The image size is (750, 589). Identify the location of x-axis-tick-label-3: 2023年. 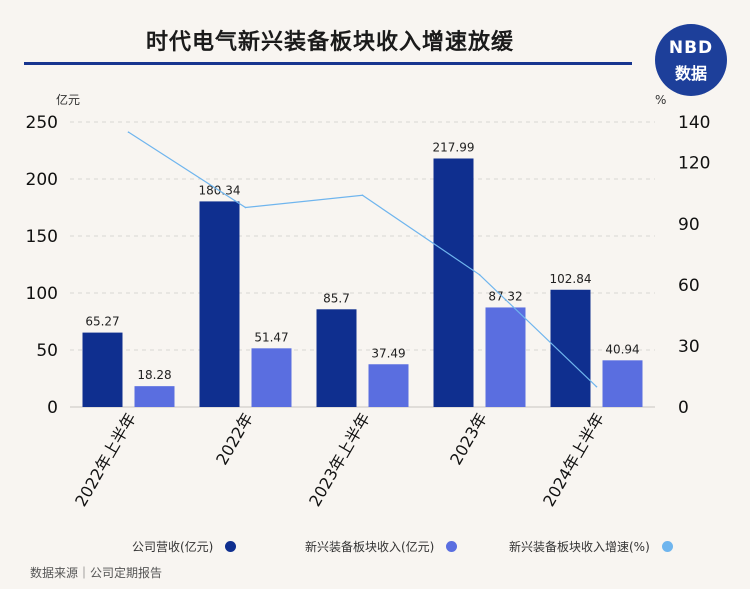
(468, 439).